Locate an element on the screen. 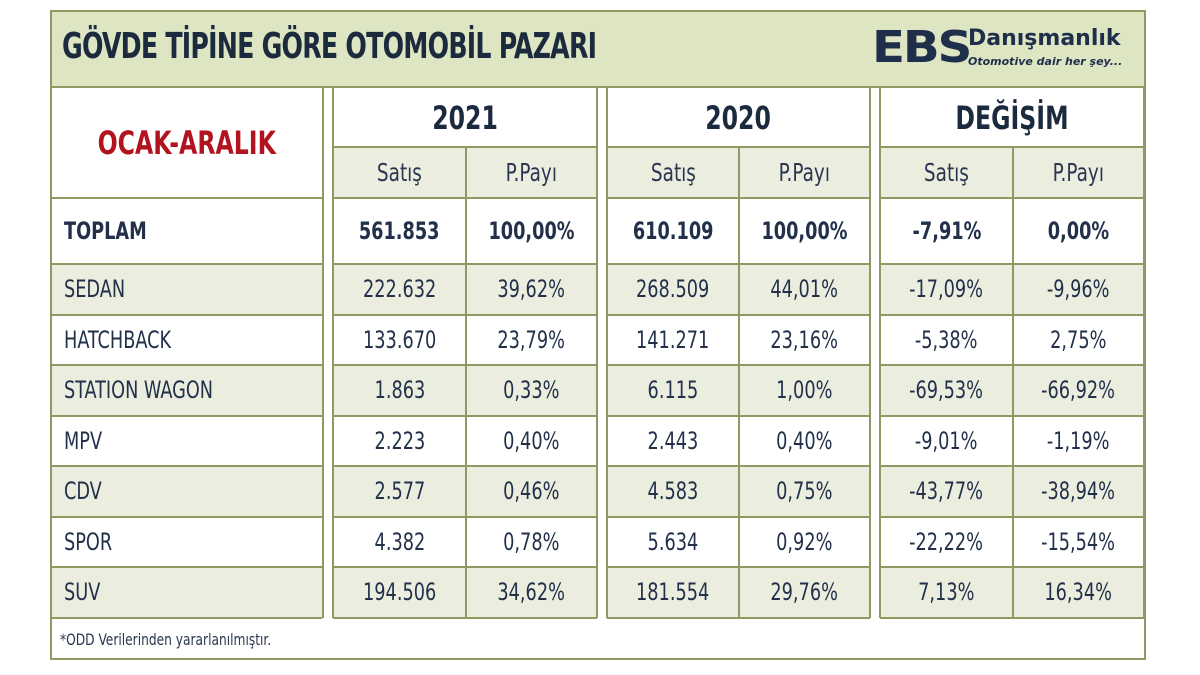  table-cell: 23,79% is located at coordinates (531, 339).